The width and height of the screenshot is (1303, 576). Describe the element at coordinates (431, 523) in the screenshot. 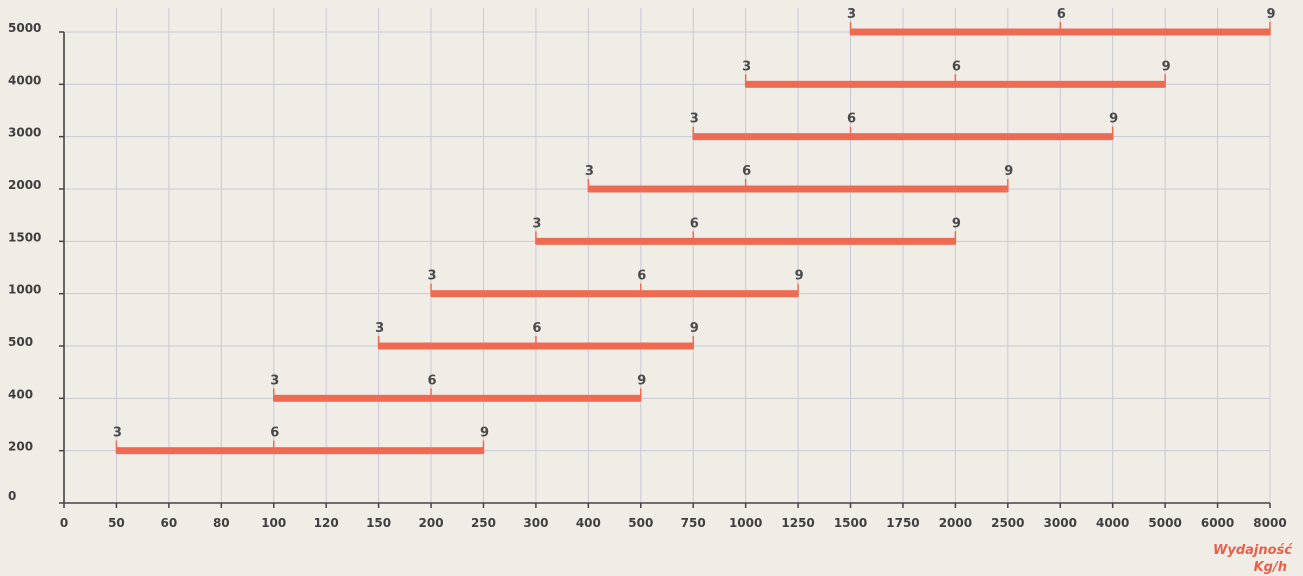

I see `x-tick-label: 200` at that location.